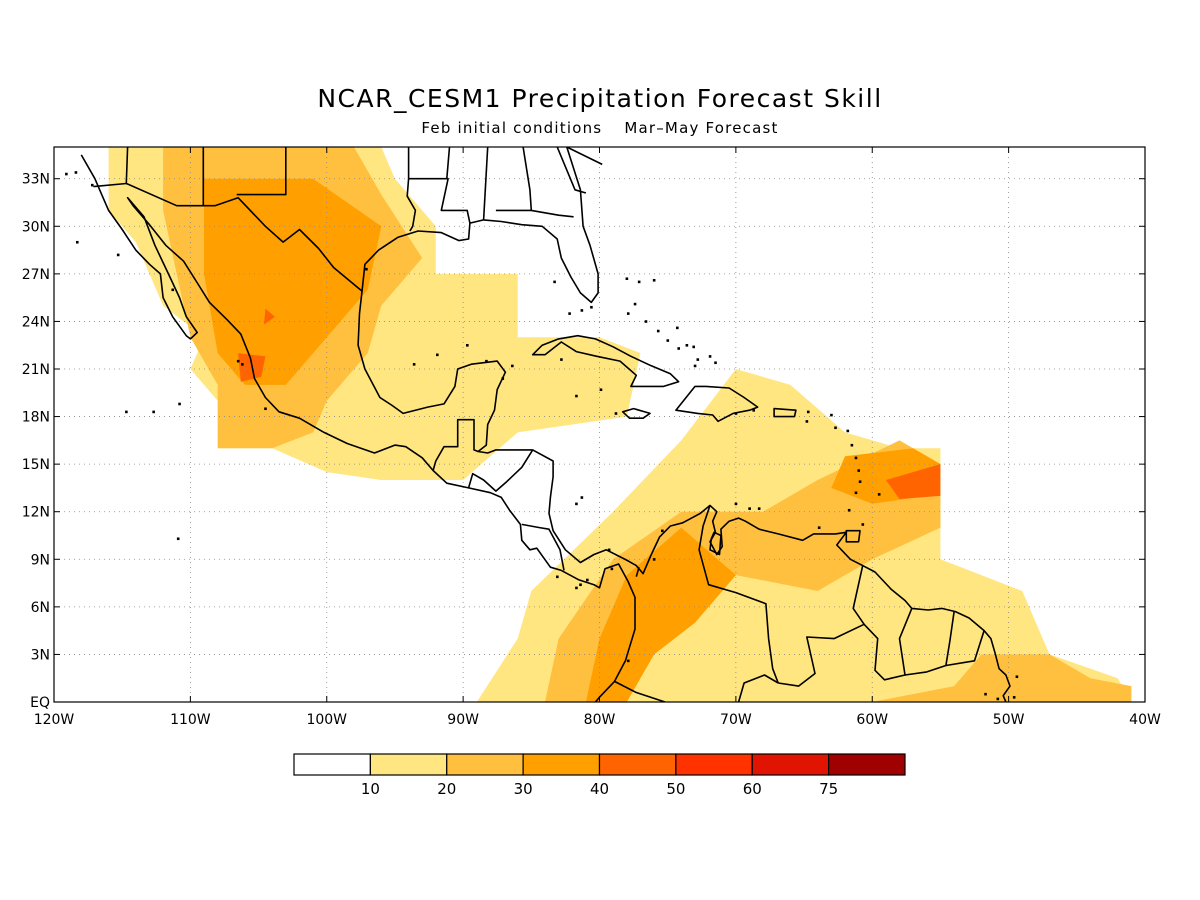  I want to click on colorbar-label: 30, so click(523, 789).